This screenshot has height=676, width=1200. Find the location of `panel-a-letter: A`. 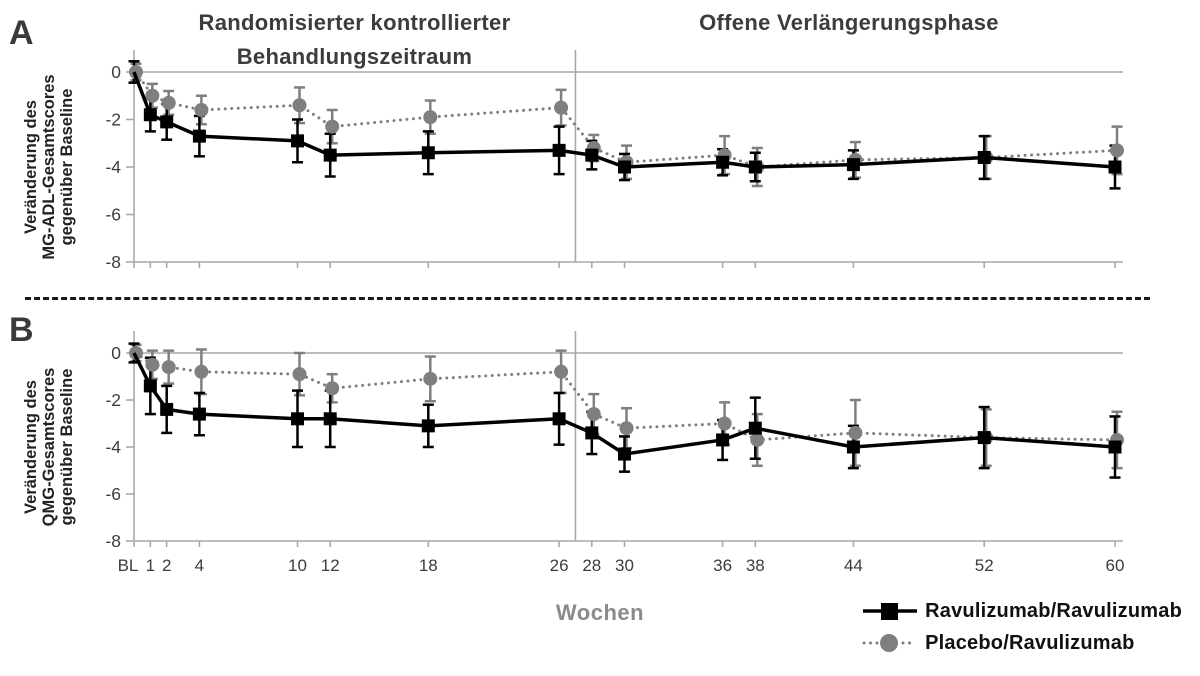

panel-a-letter: A is located at coordinates (21, 33).